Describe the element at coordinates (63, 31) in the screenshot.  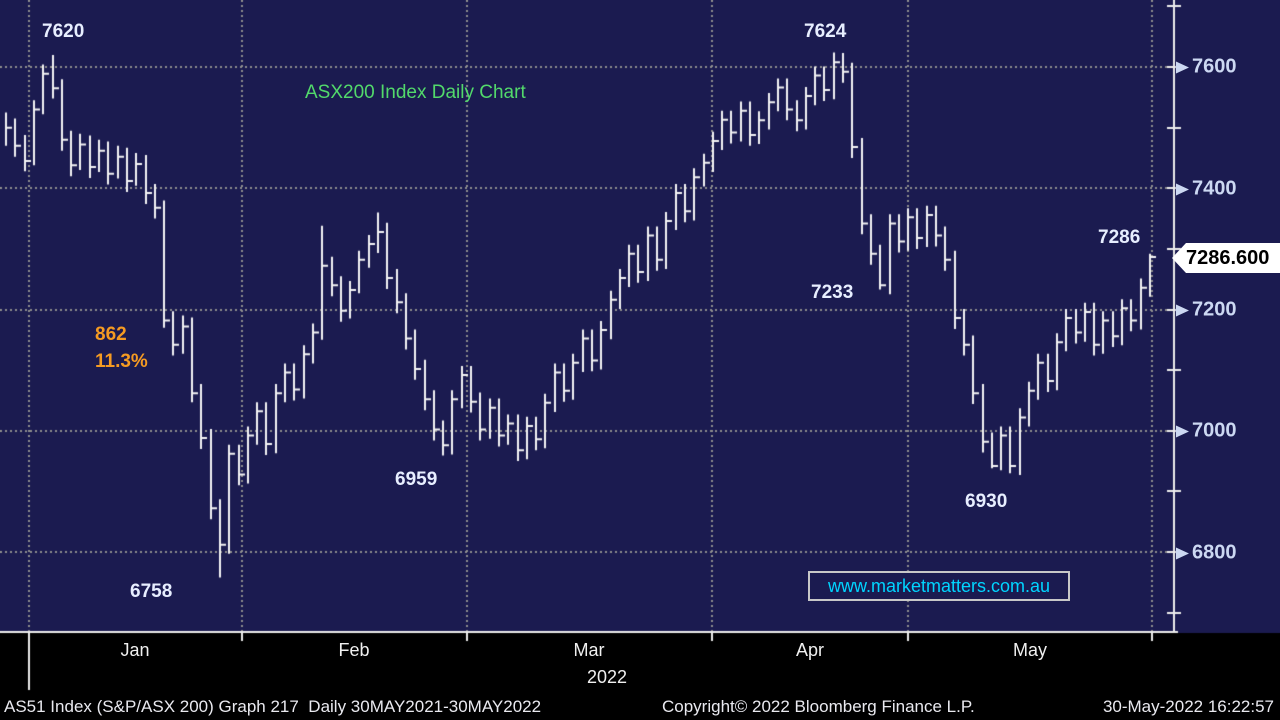
I see `annotation-jan-high: 7620` at that location.